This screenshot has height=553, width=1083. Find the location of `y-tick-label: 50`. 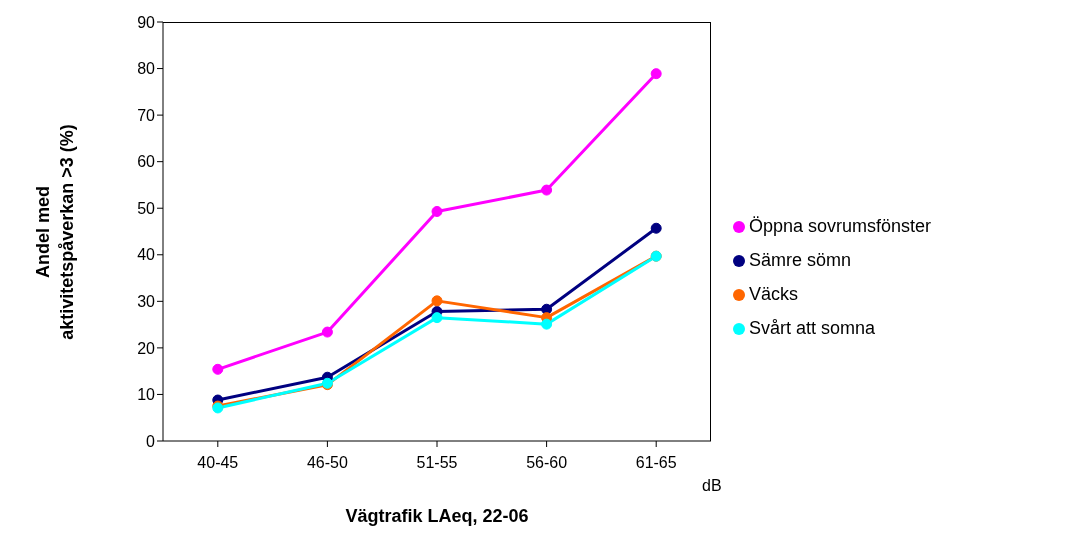

y-tick-label: 50 is located at coordinates (146, 208).